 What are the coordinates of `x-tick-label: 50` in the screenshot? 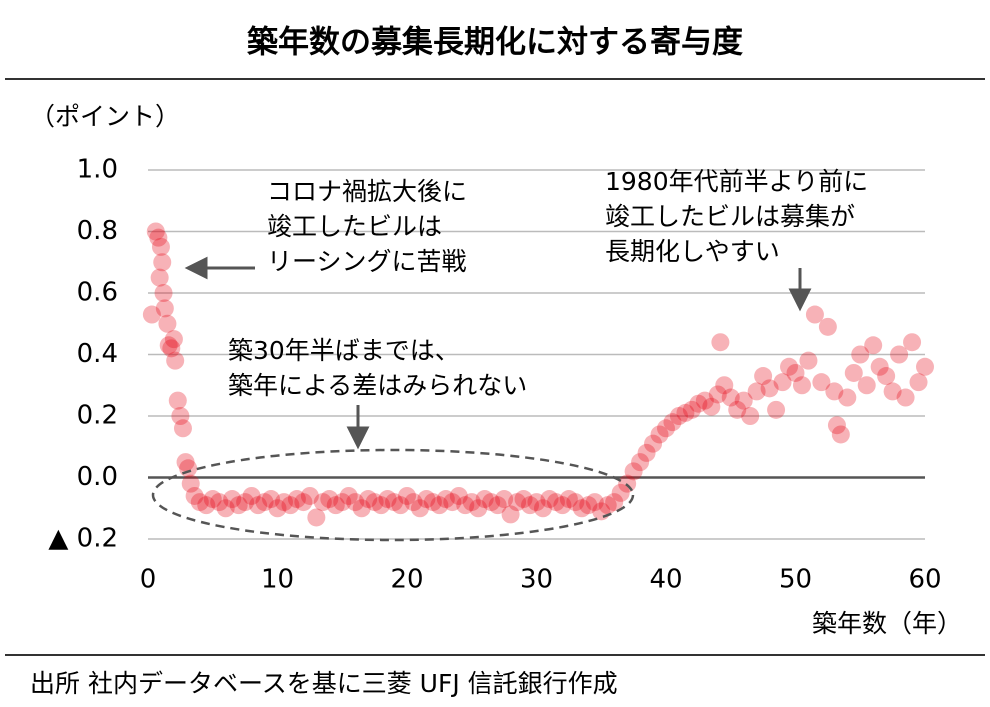 It's located at (795, 580).